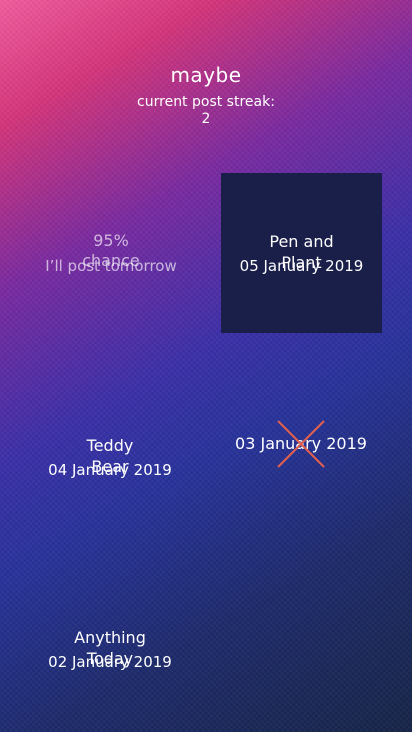 The height and width of the screenshot is (732, 412). I want to click on post-tile-missed: 03 January 2019, so click(301, 444).